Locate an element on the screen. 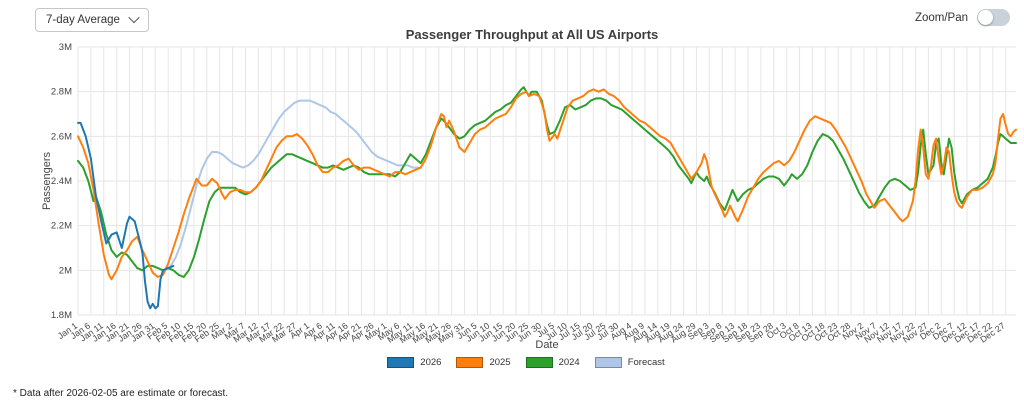 The width and height of the screenshot is (1024, 405). y-tick-label: 1.8M is located at coordinates (61, 315).